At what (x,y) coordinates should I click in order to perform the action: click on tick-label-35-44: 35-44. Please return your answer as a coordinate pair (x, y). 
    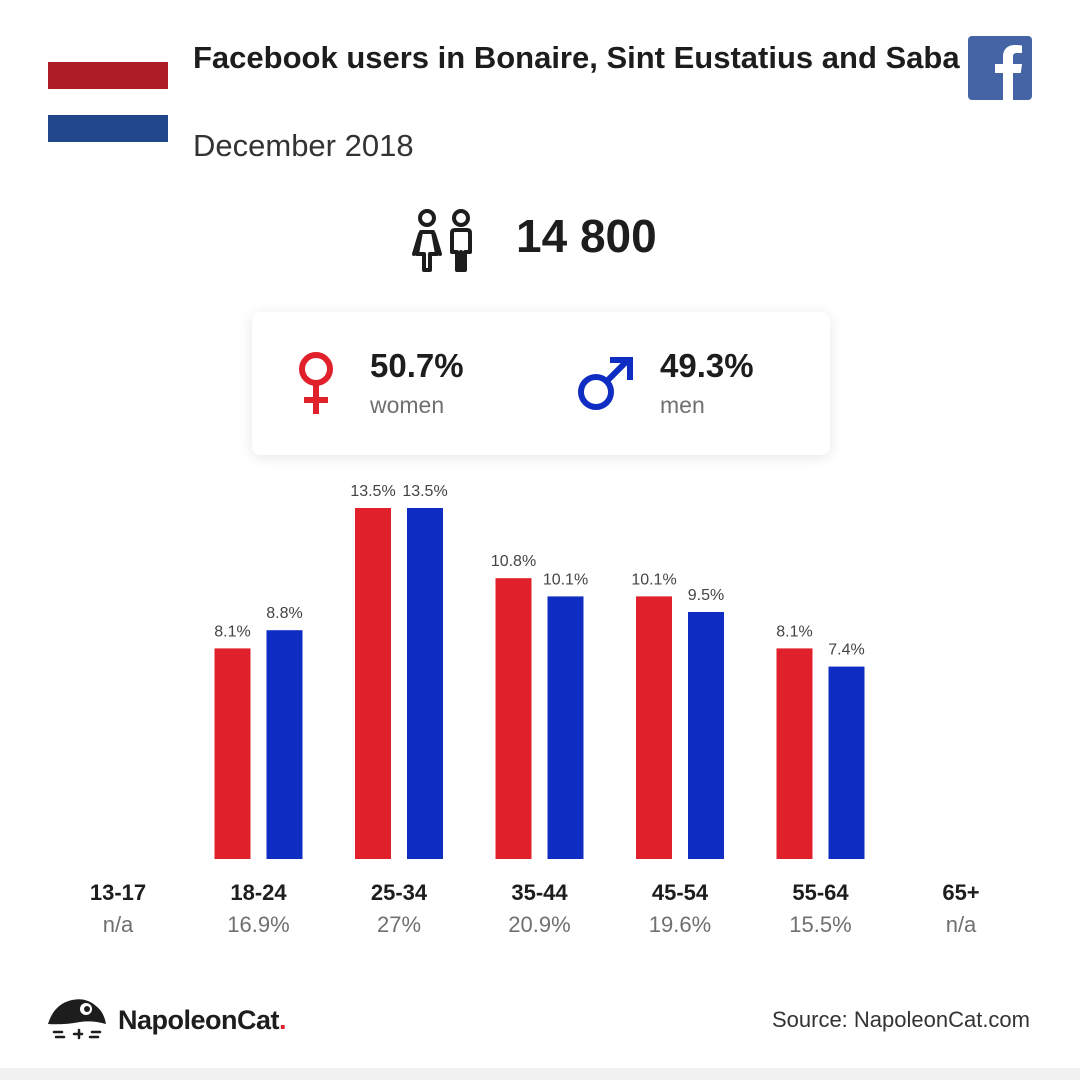
    Looking at the image, I should click on (539, 892).